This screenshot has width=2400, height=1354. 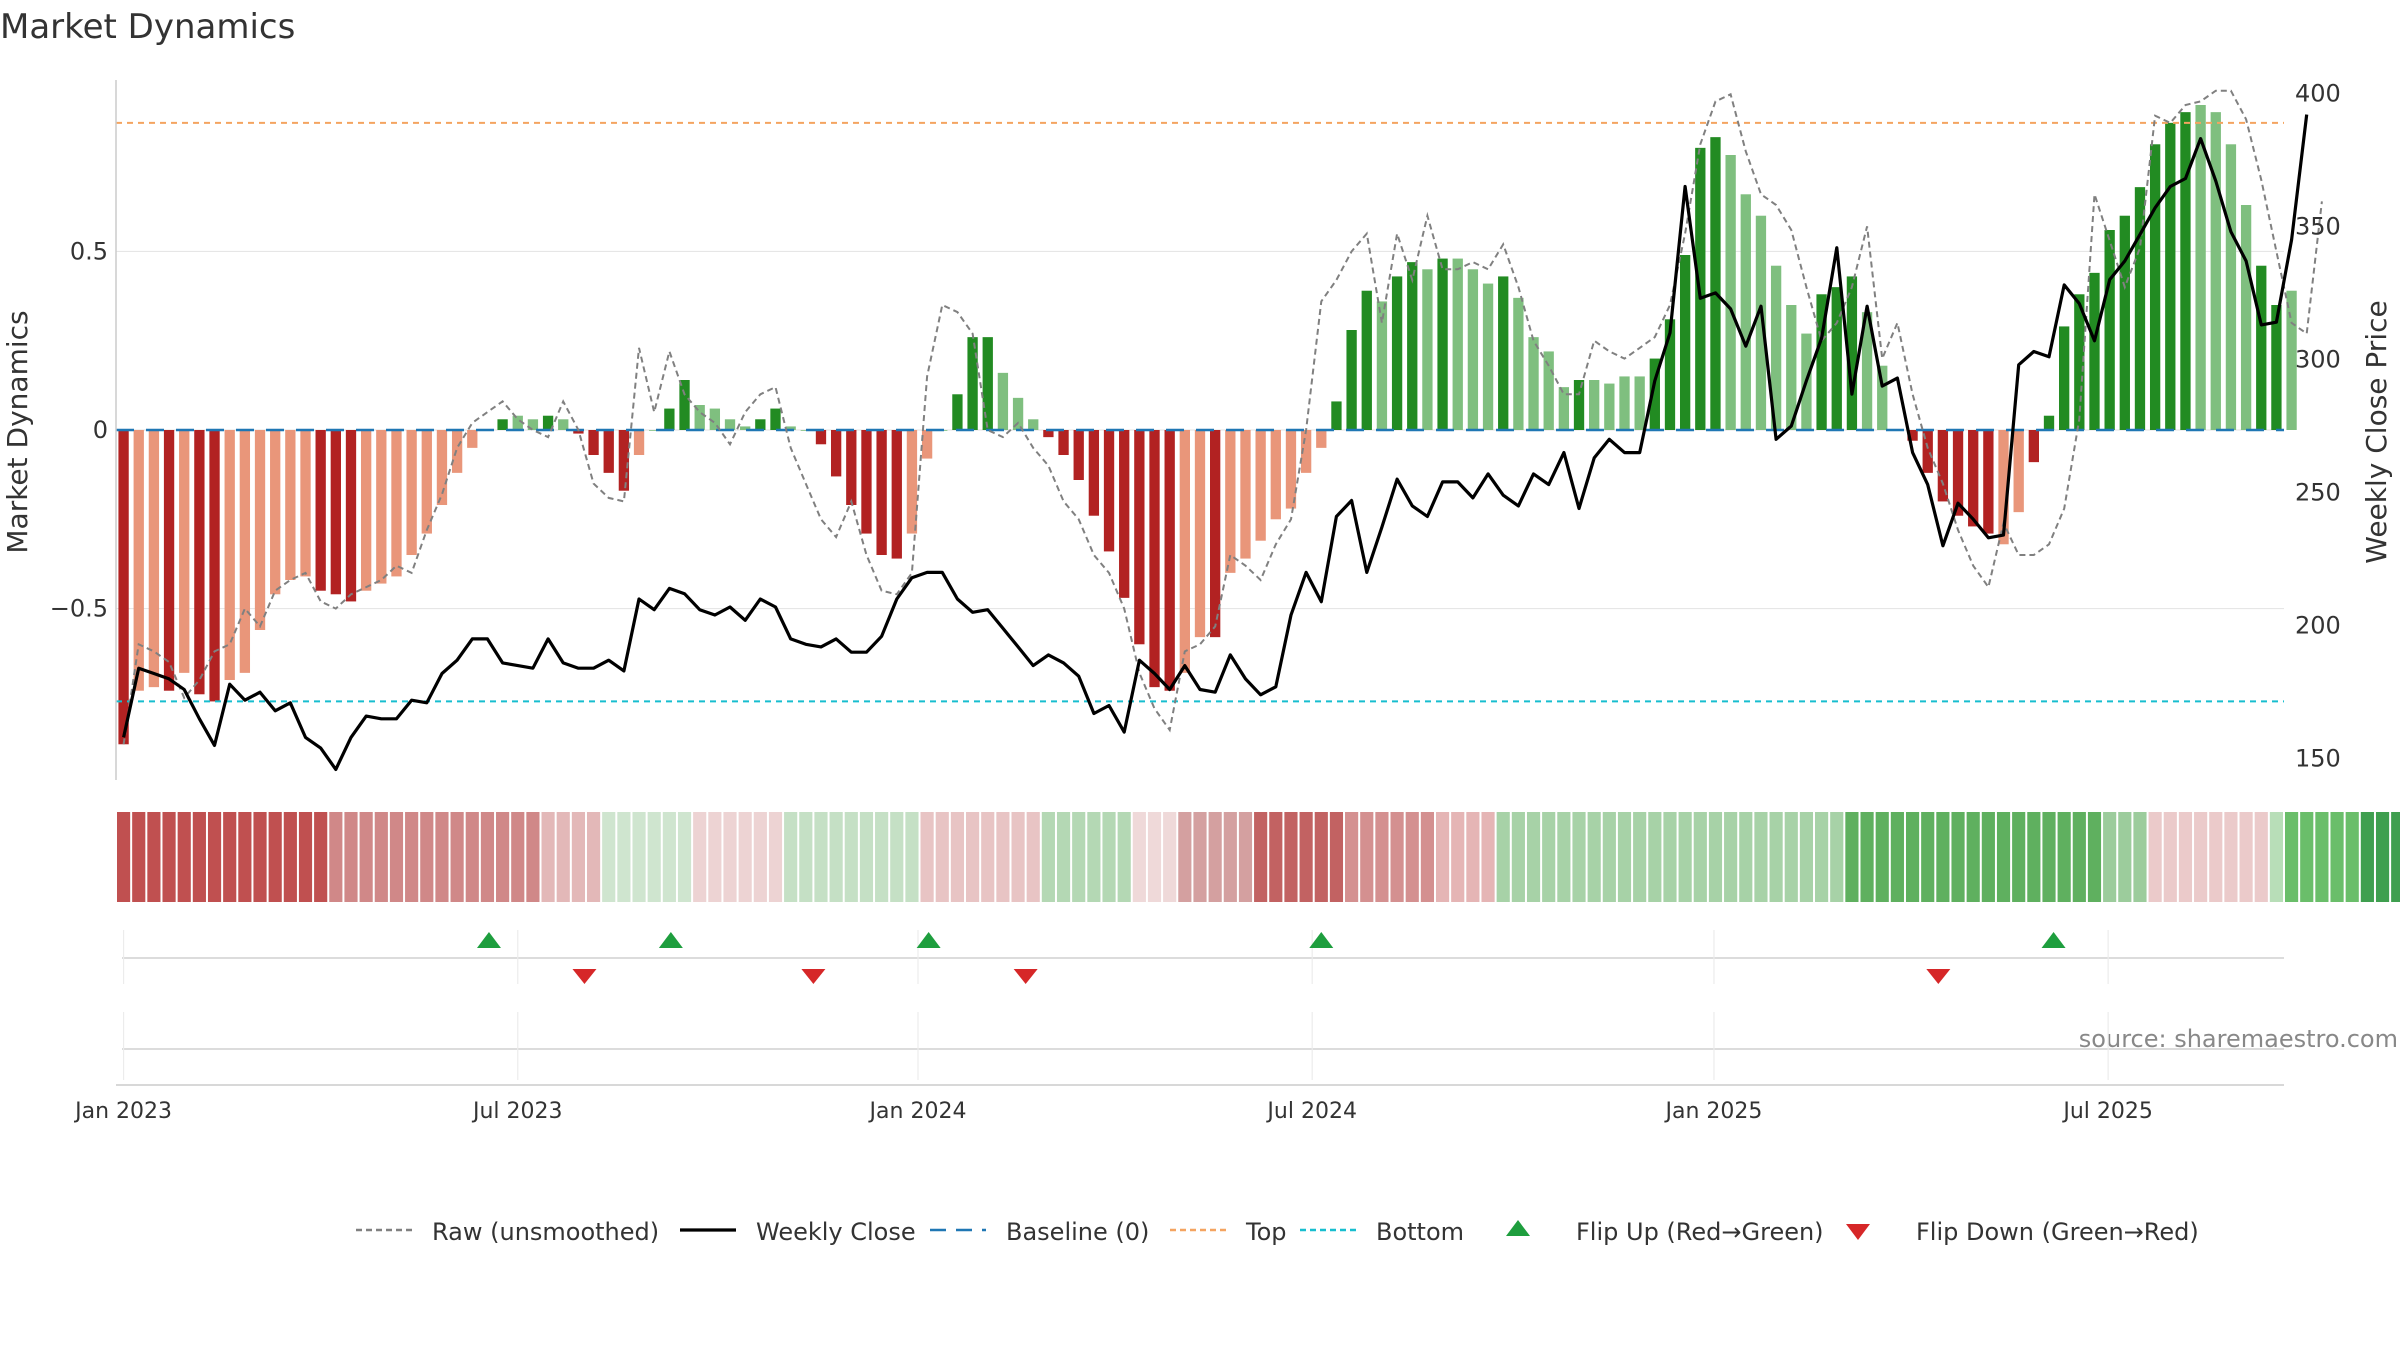 What do you see at coordinates (1712, 1111) in the screenshot?
I see `x-tick-label: Jan 2025` at bounding box center [1712, 1111].